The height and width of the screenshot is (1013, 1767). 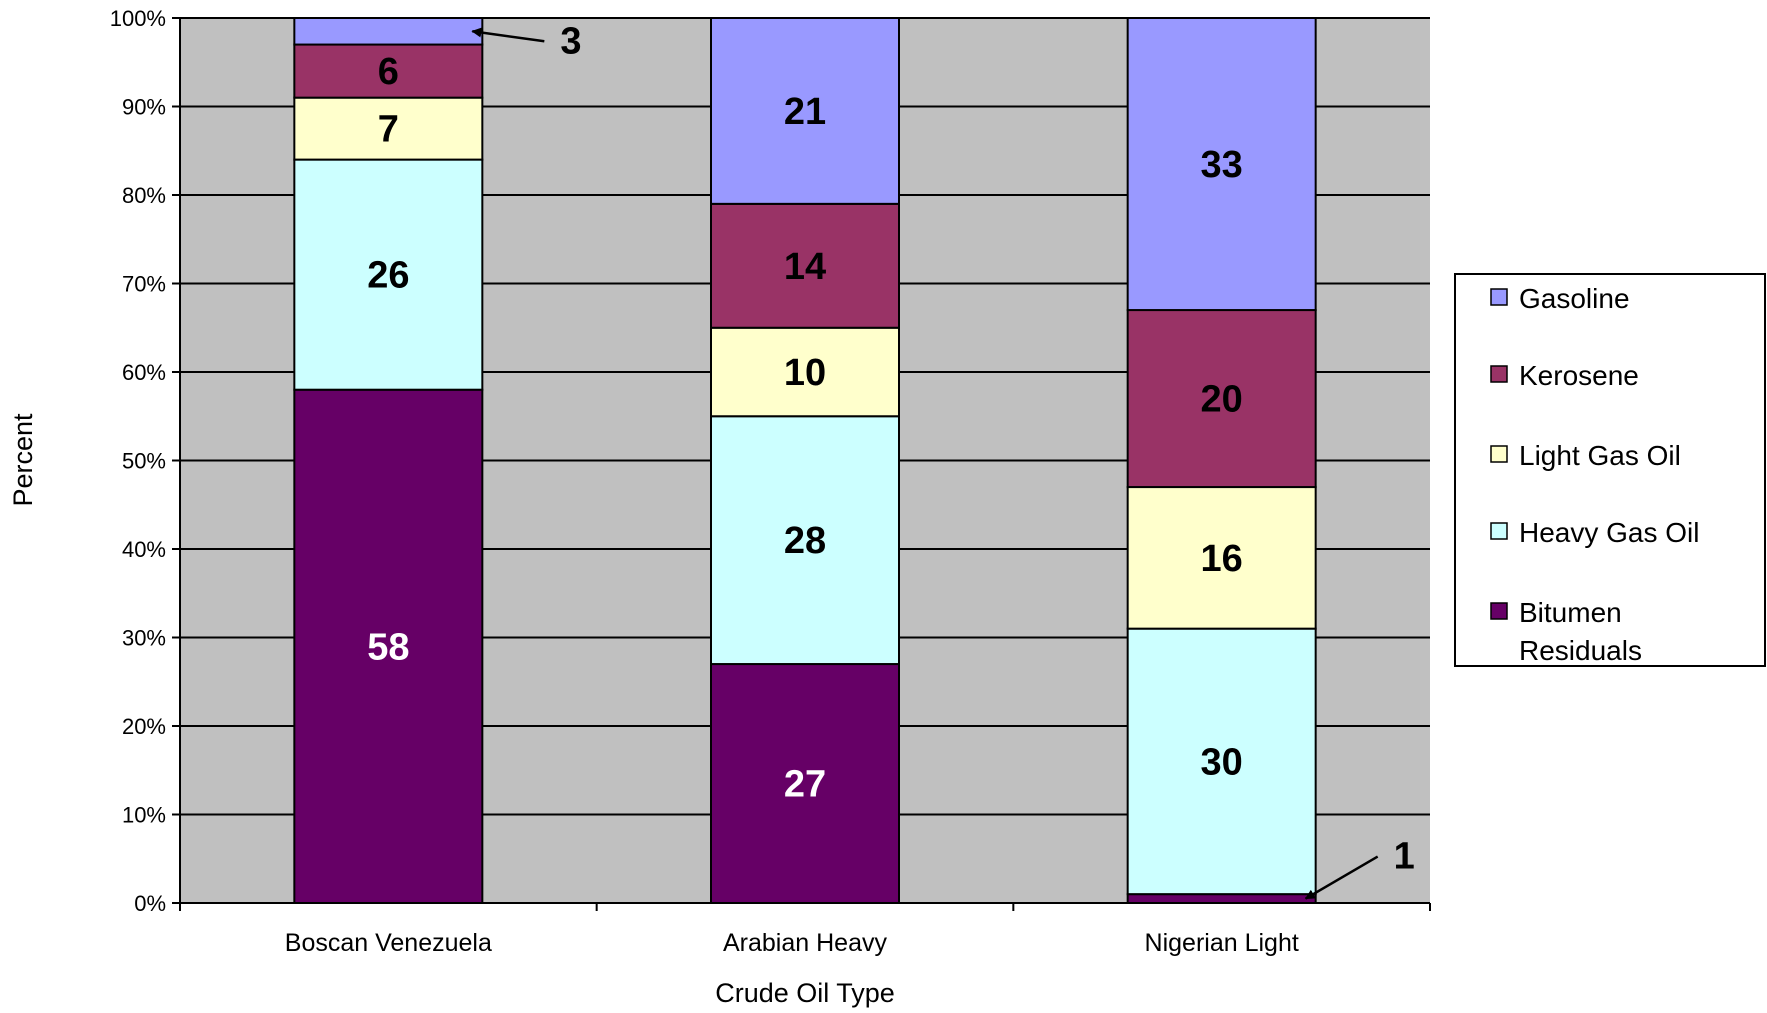 I want to click on x-category-label-arabian-heavy: Arabian Heavy, so click(x=805, y=943).